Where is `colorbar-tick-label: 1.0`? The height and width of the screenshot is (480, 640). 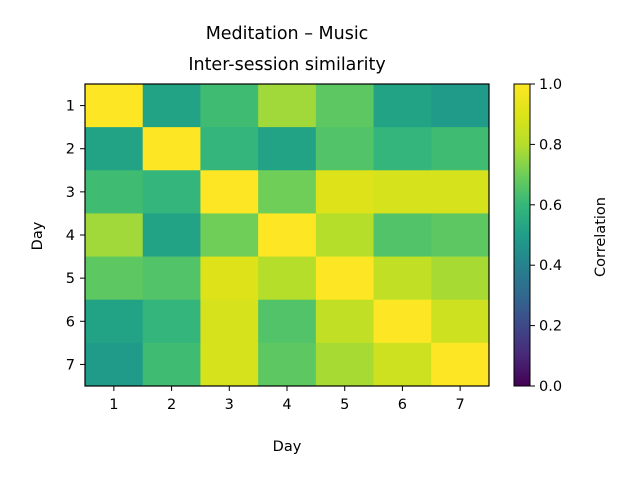 colorbar-tick-label: 1.0 is located at coordinates (550, 85).